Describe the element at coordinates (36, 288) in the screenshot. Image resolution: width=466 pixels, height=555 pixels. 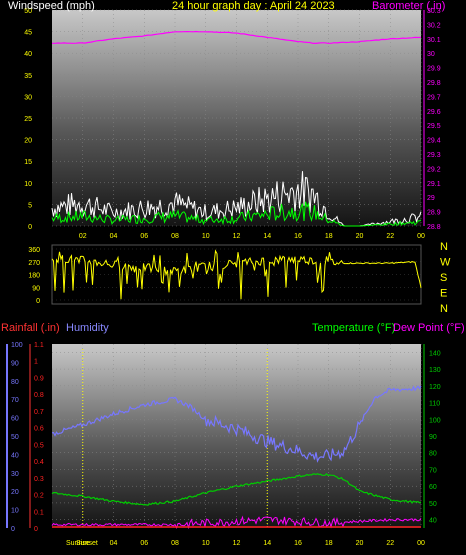
I see `direction-tick-label: 90` at that location.